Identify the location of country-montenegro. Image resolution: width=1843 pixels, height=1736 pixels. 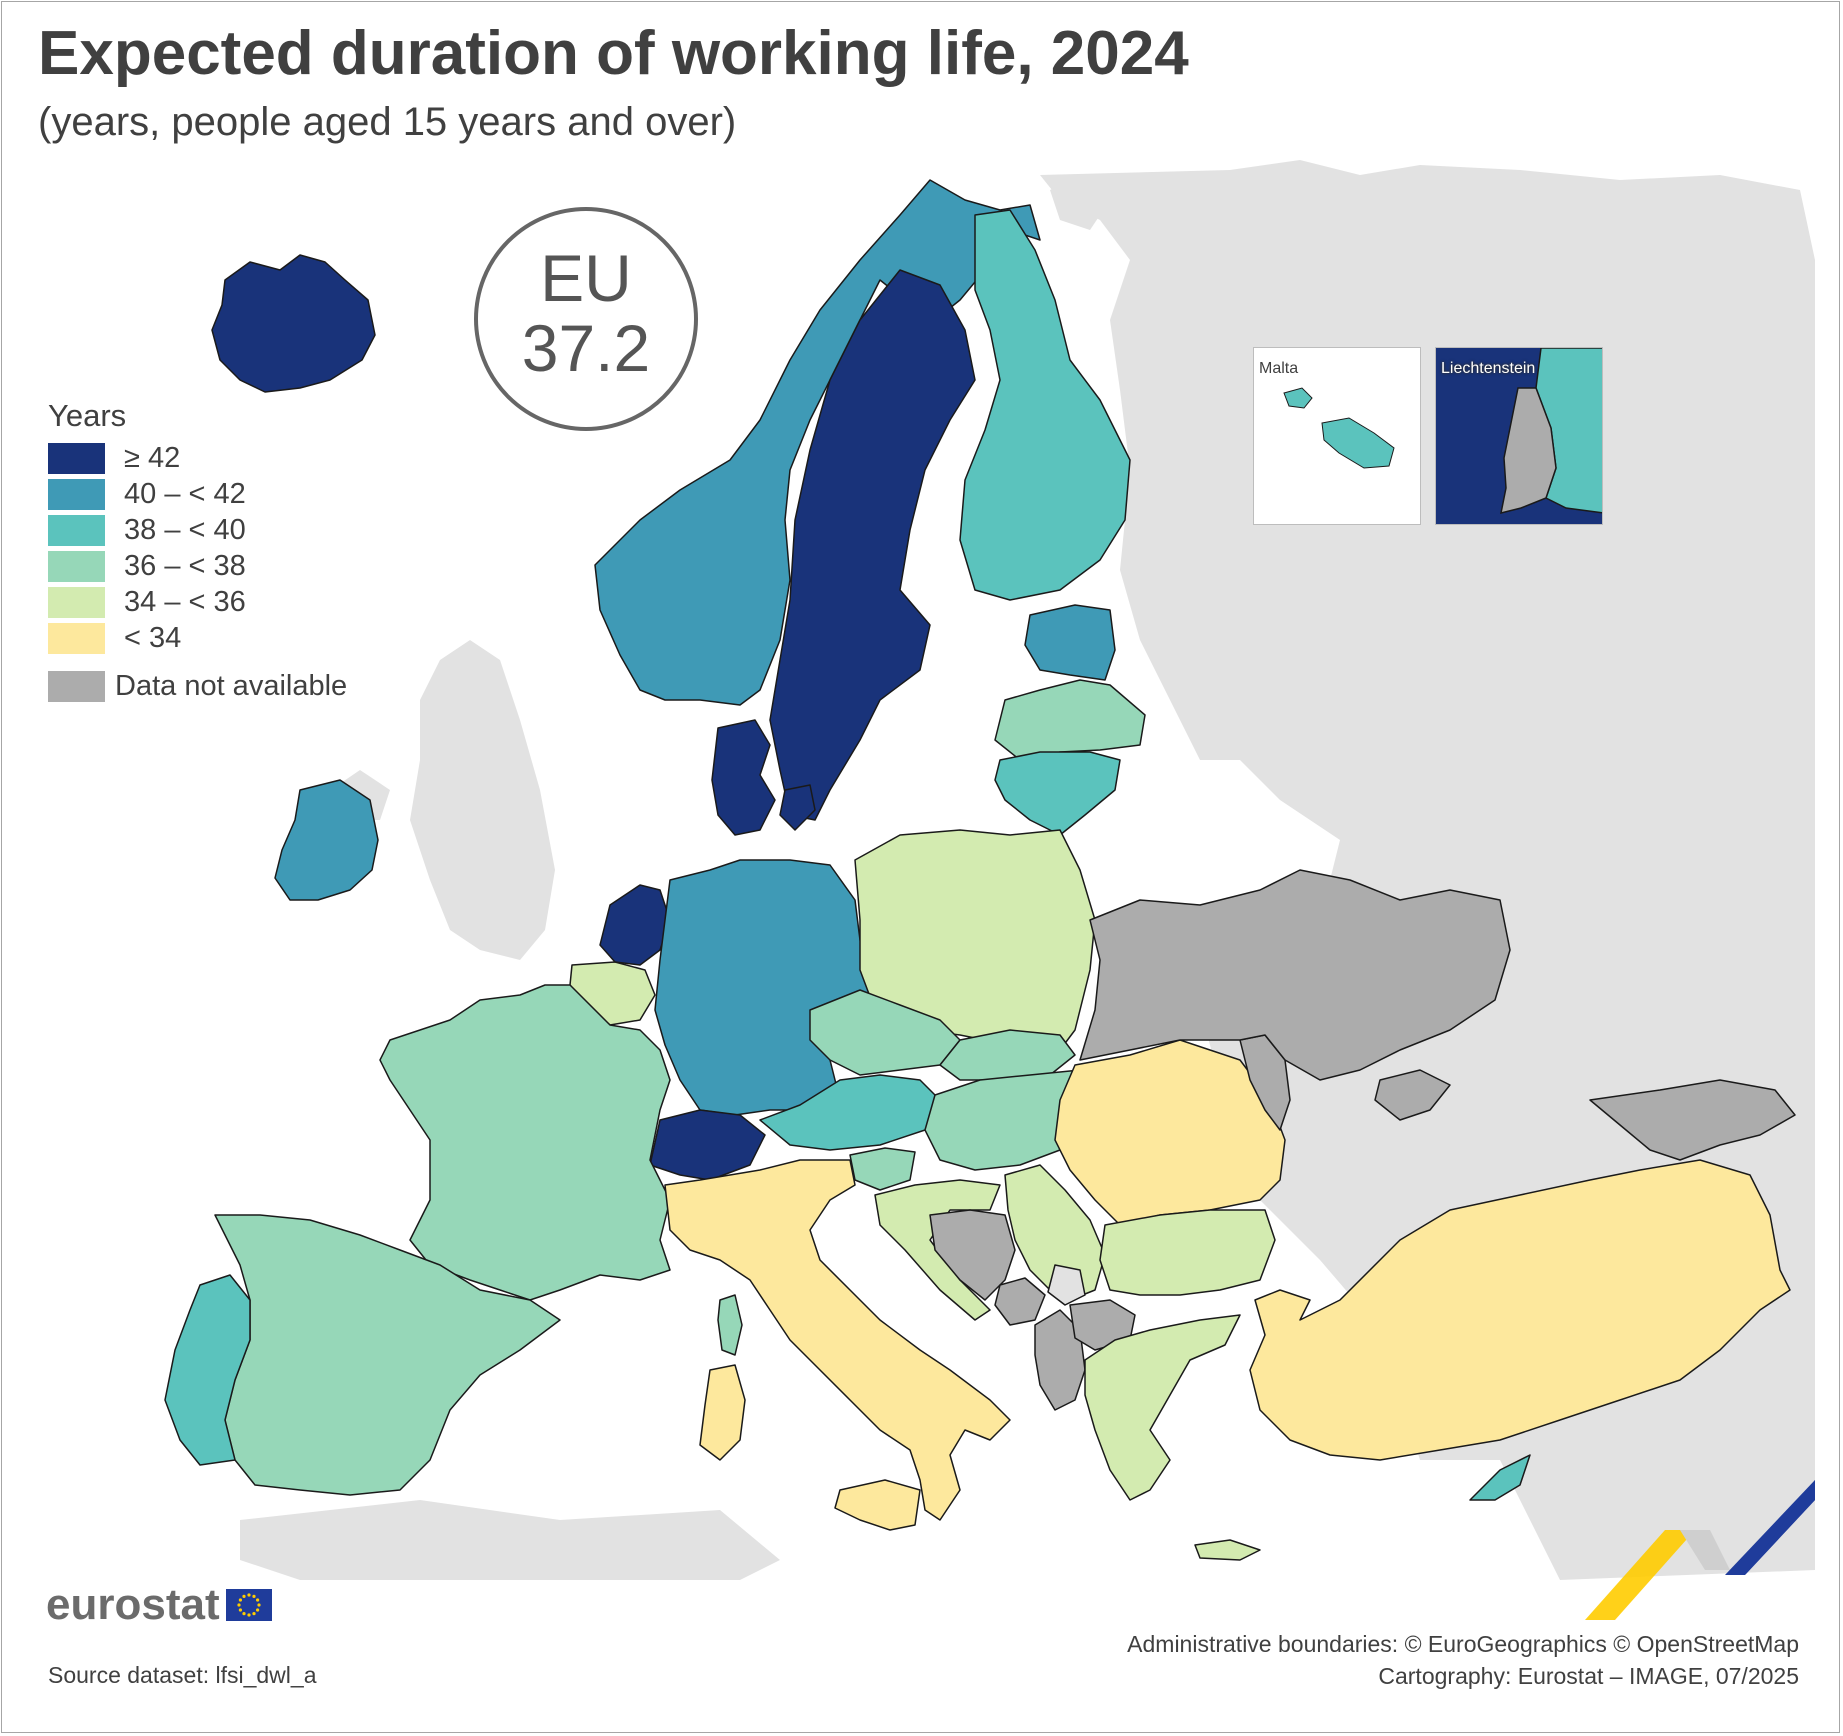
(1020, 1301).